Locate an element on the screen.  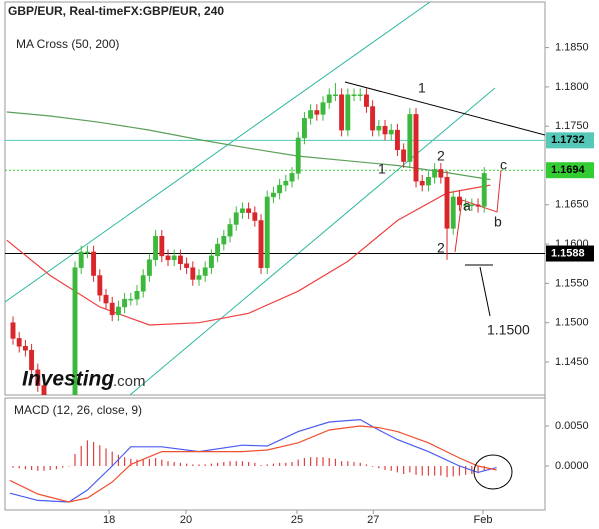
annotation: 1 is located at coordinates (422, 88).